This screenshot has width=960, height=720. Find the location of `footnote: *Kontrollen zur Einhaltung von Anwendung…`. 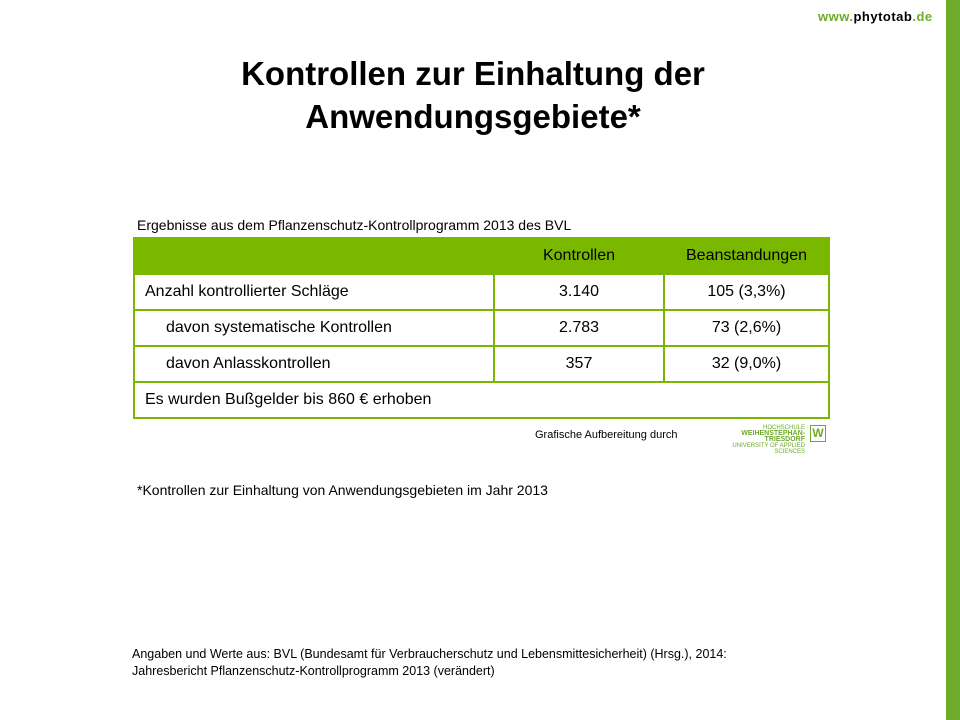

footnote: *Kontrollen zur Einhaltung von Anwendung… is located at coordinates (342, 490).